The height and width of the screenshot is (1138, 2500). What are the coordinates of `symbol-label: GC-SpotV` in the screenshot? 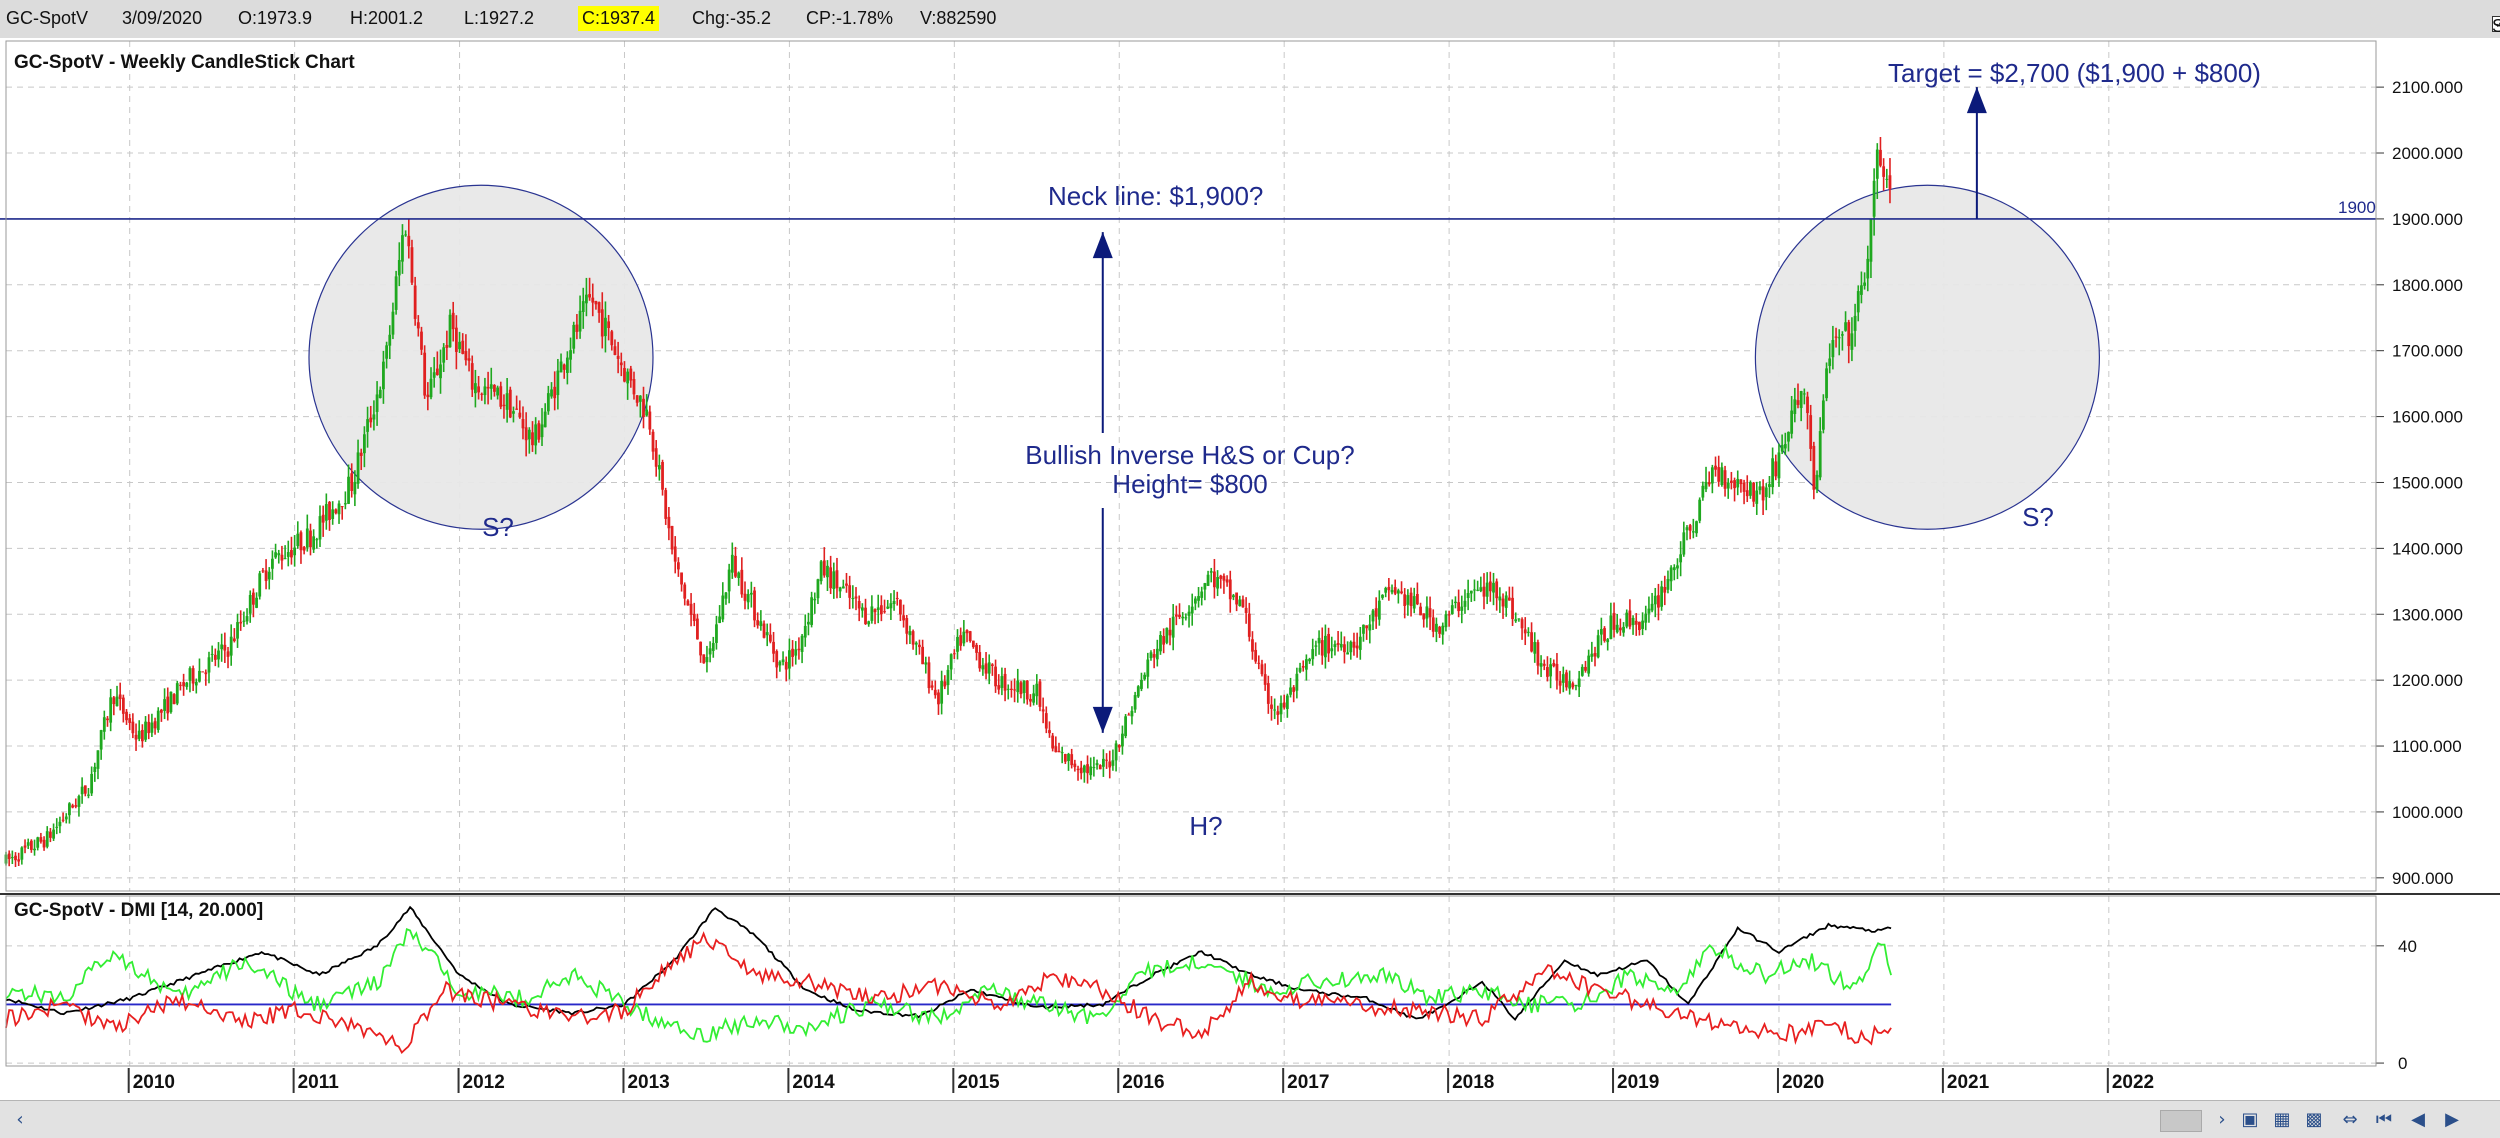 It's located at (47, 18).